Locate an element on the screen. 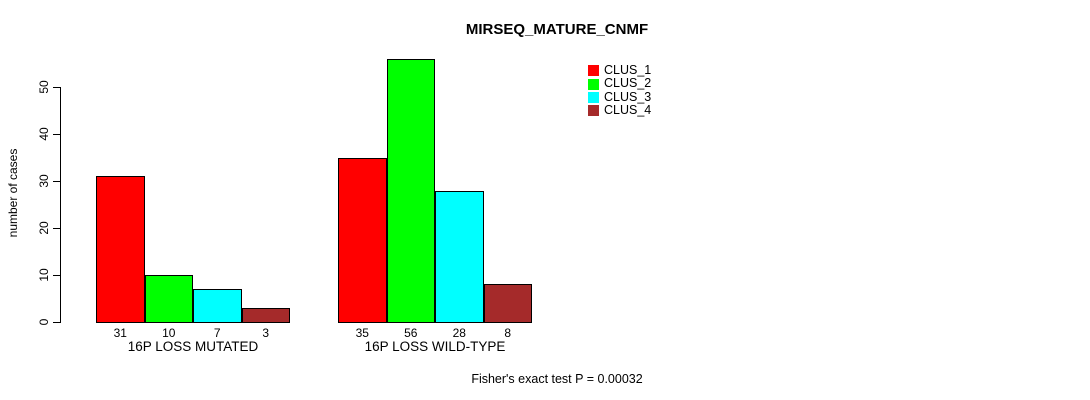 This screenshot has height=400, width=1090. y-tick-label: 40 is located at coordinates (44, 134).